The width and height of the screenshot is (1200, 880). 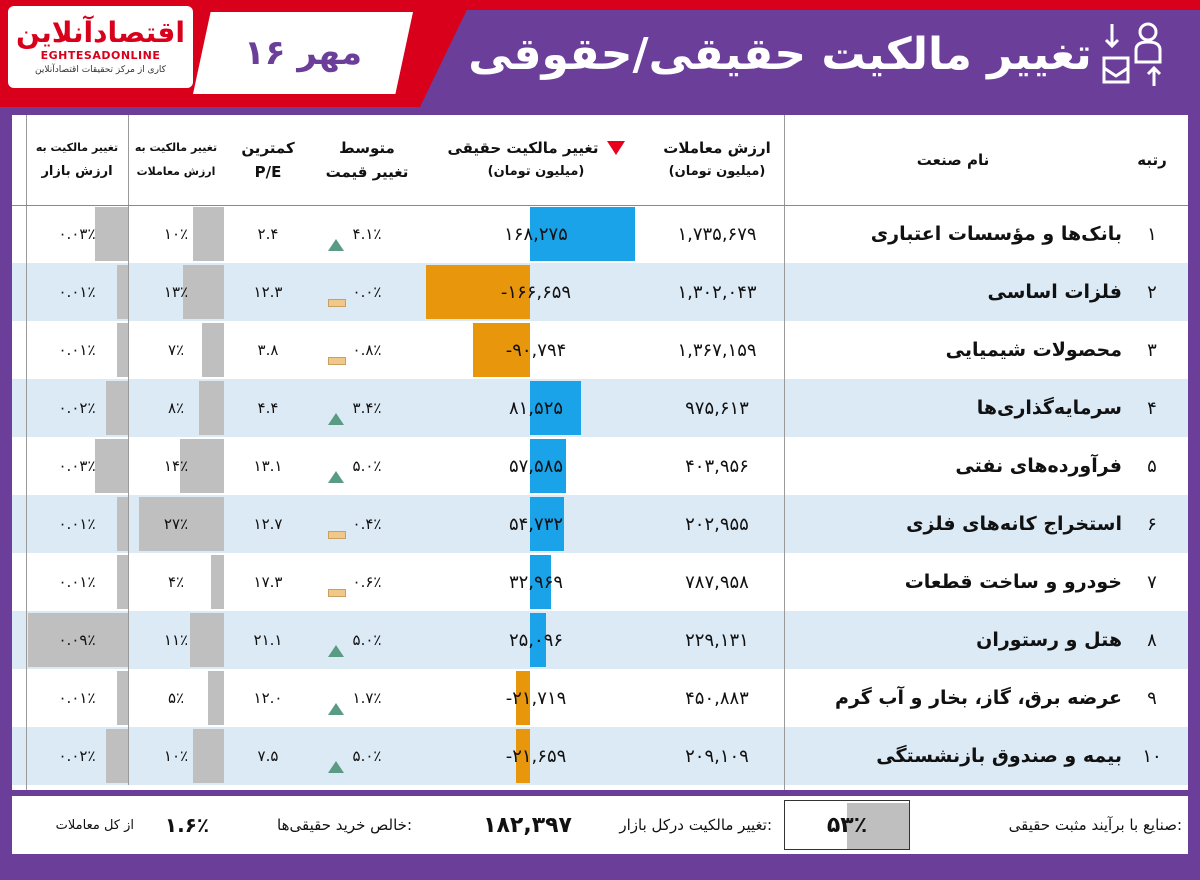 What do you see at coordinates (367, 292) in the screenshot?
I see `price-change-cell: ۰.۰٪` at bounding box center [367, 292].